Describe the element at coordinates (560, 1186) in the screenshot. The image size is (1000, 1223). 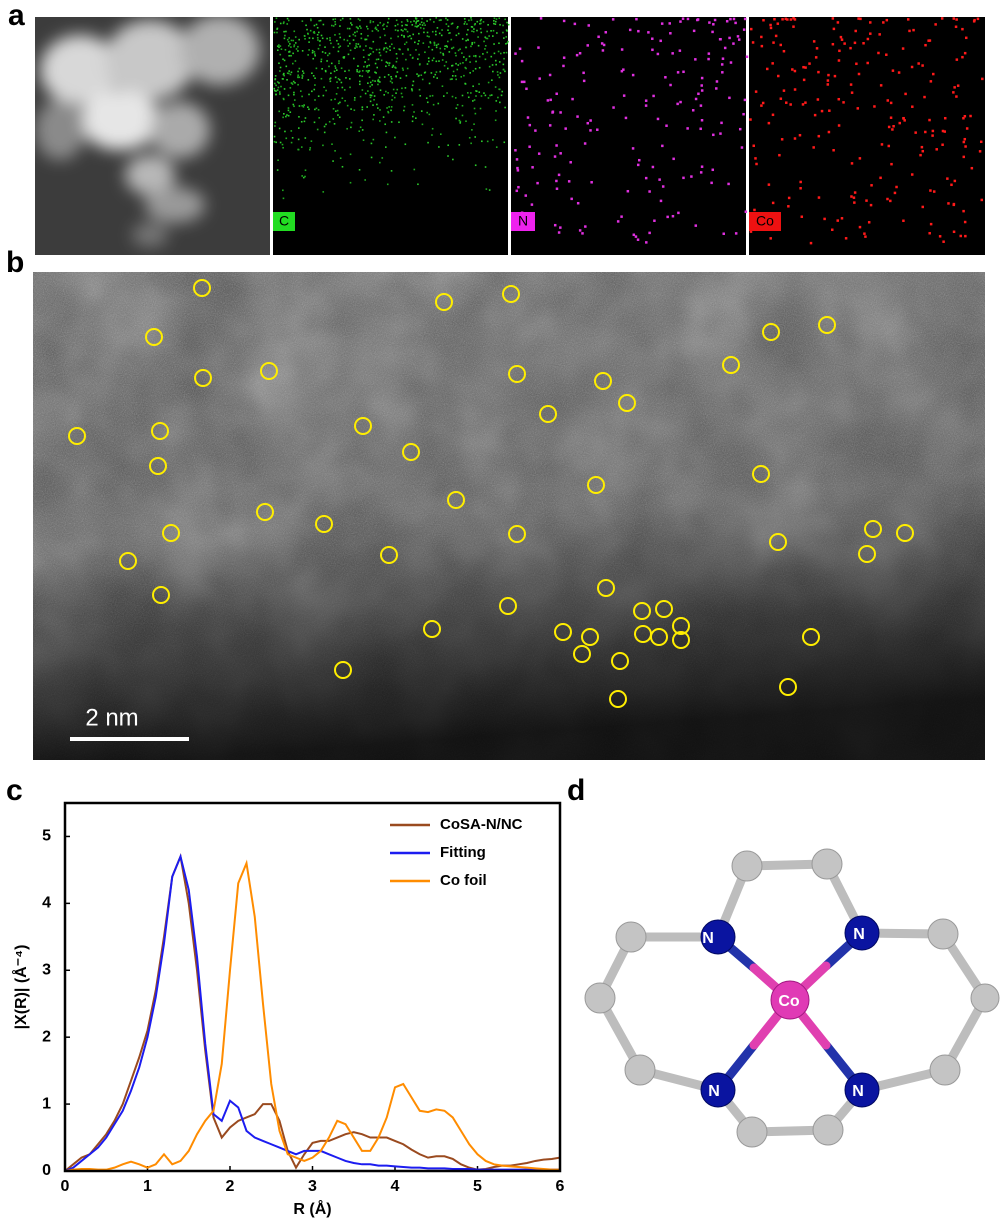
I see `x-tick-label: 6` at that location.